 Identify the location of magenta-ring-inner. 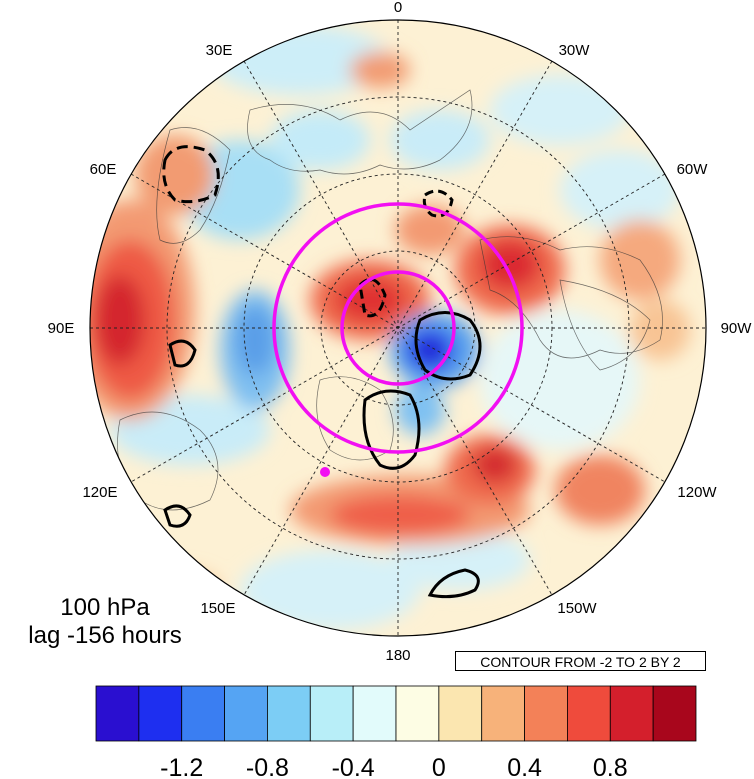
(398, 328).